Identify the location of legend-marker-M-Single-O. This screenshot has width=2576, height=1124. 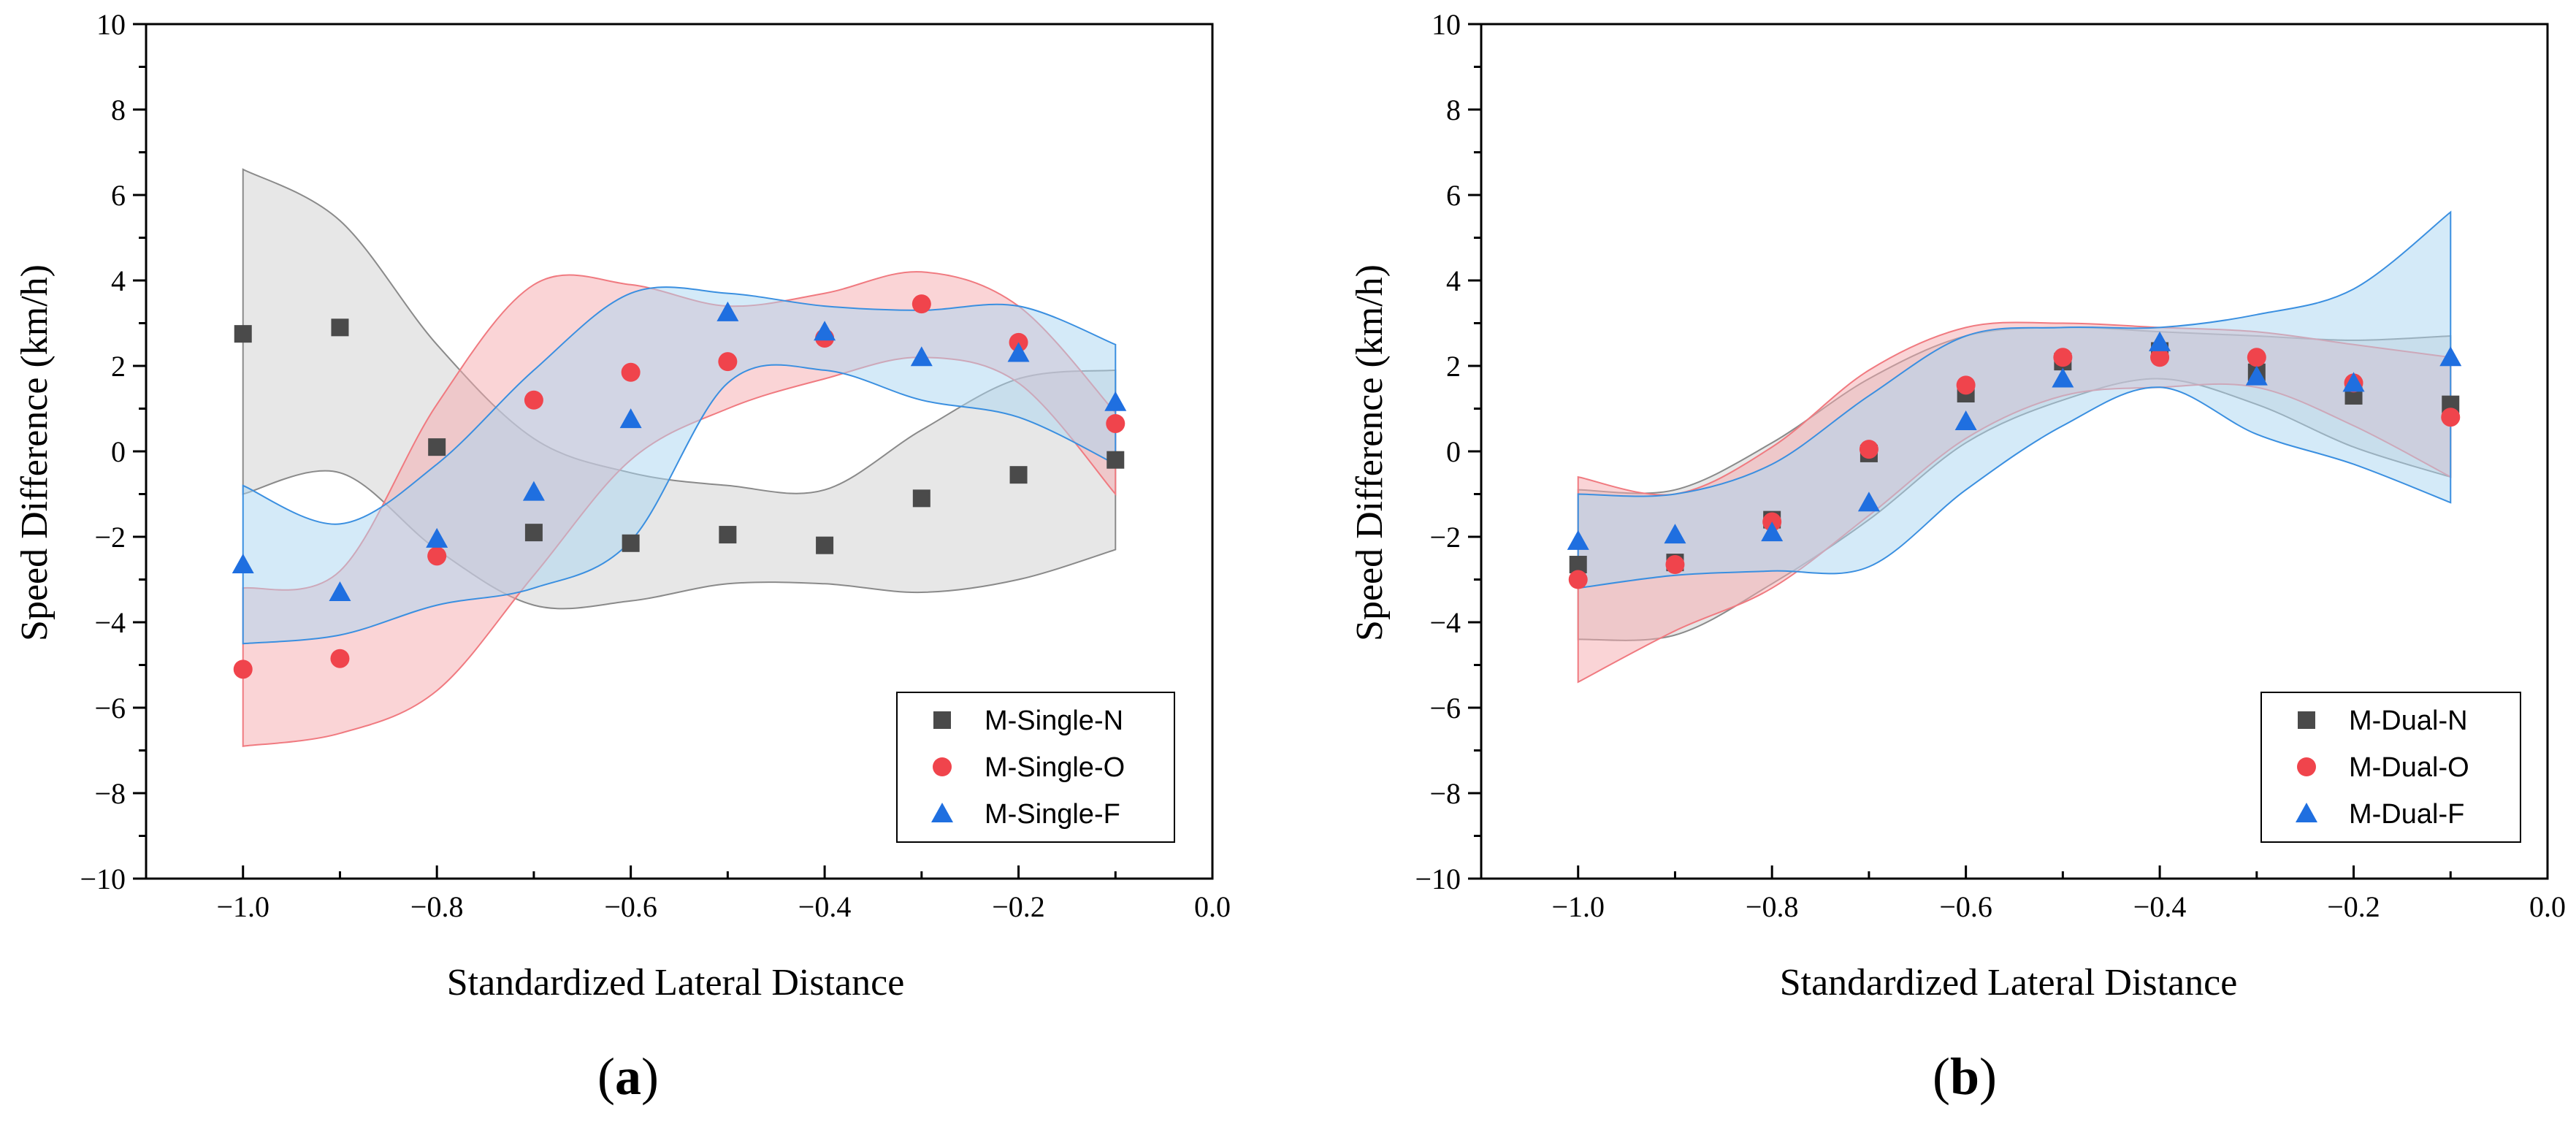
(942, 766).